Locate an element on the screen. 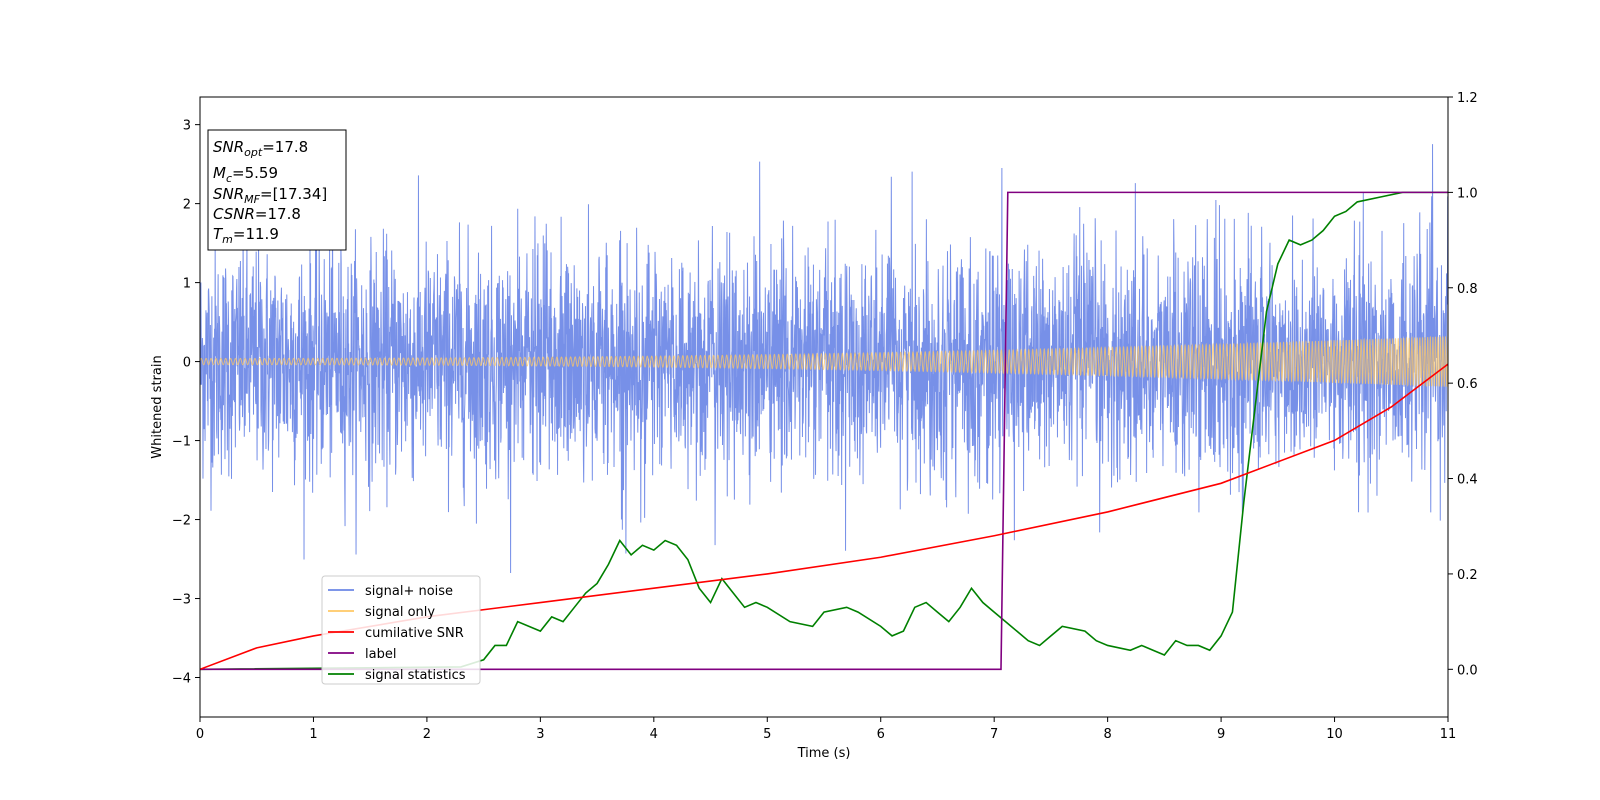 This screenshot has height=800, width=1600. y-right-tick-label: 0.4 is located at coordinates (1467, 480).